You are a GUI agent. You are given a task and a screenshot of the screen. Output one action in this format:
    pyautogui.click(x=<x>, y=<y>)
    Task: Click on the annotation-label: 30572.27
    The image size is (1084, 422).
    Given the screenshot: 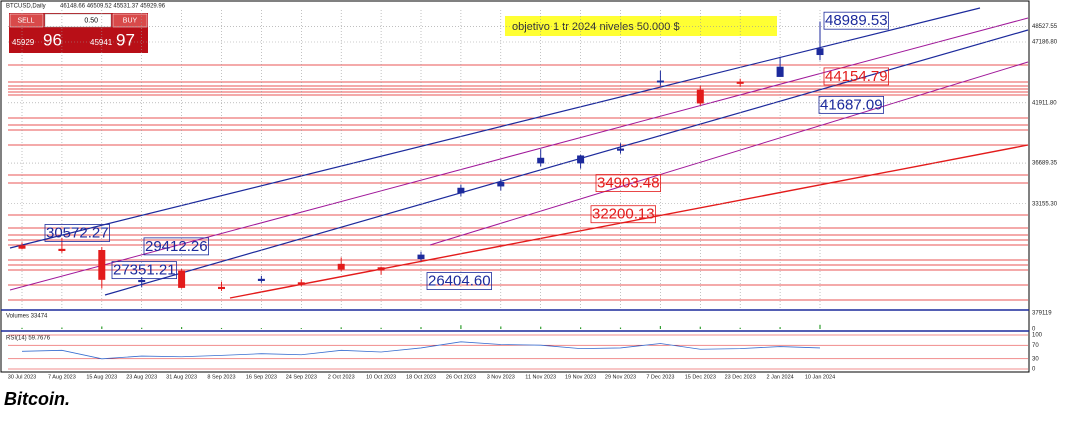 What is the action you would take?
    pyautogui.click(x=77, y=232)
    